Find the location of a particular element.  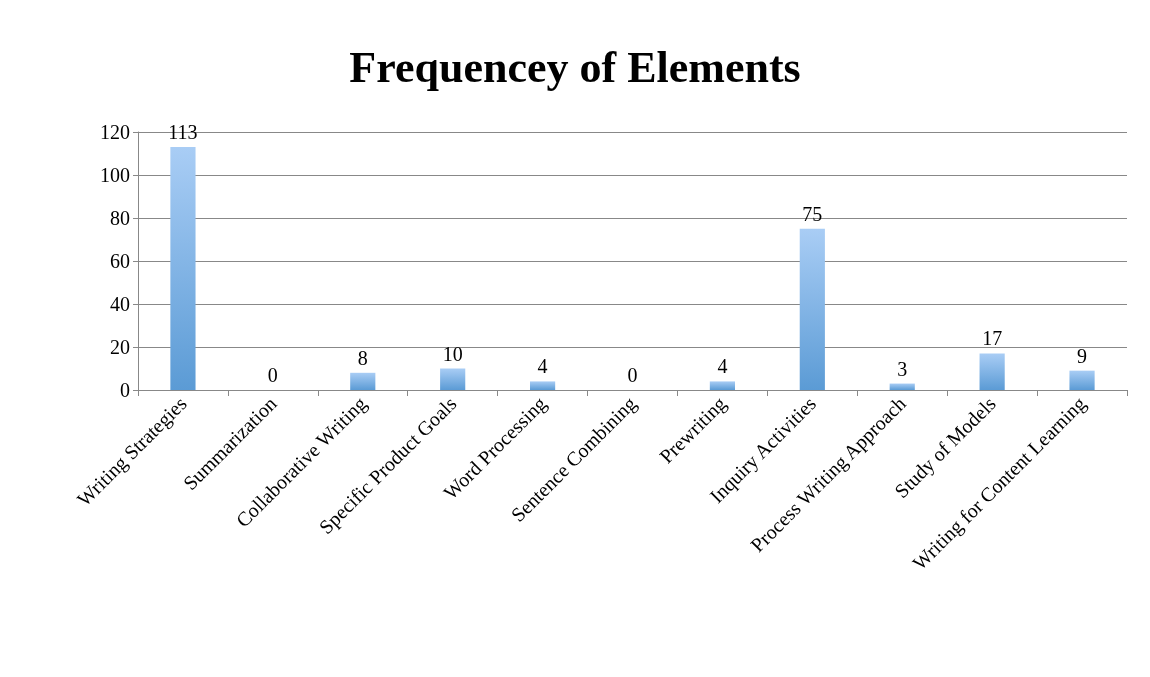

y-tick-label: 0 is located at coordinates (125, 390).